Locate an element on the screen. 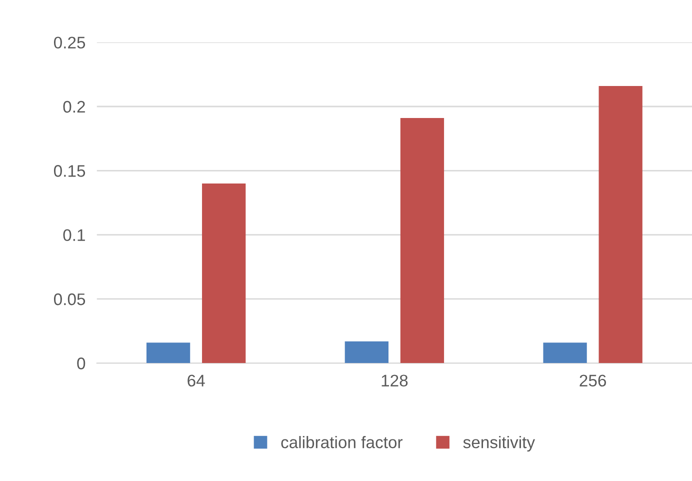  legend-label: sensitivity is located at coordinates (499, 444).